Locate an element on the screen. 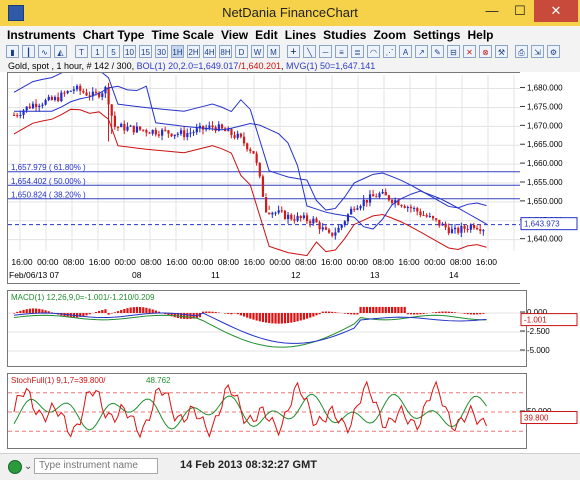 This screenshot has height=480, width=580. timescale-4h-button: 4H is located at coordinates (209, 51).